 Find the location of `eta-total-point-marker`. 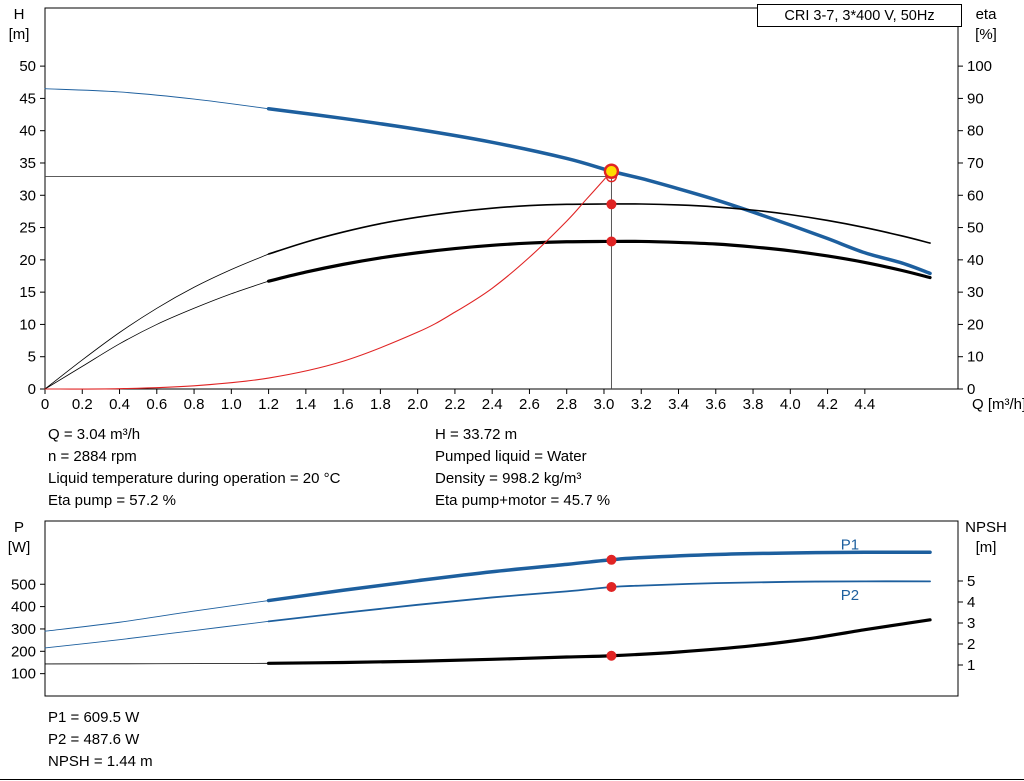

eta-total-point-marker is located at coordinates (611, 241).